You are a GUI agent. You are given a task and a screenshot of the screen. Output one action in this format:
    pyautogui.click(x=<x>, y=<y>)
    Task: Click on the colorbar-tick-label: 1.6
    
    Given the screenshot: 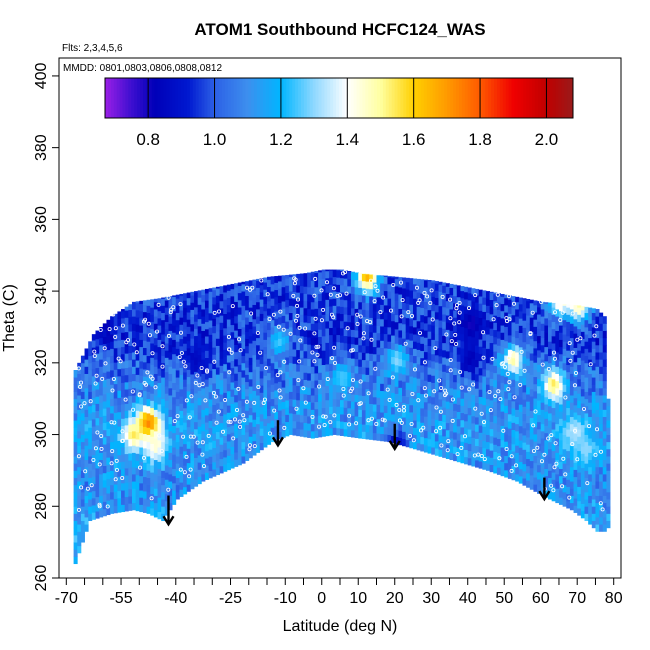 What is the action you would take?
    pyautogui.click(x=414, y=139)
    